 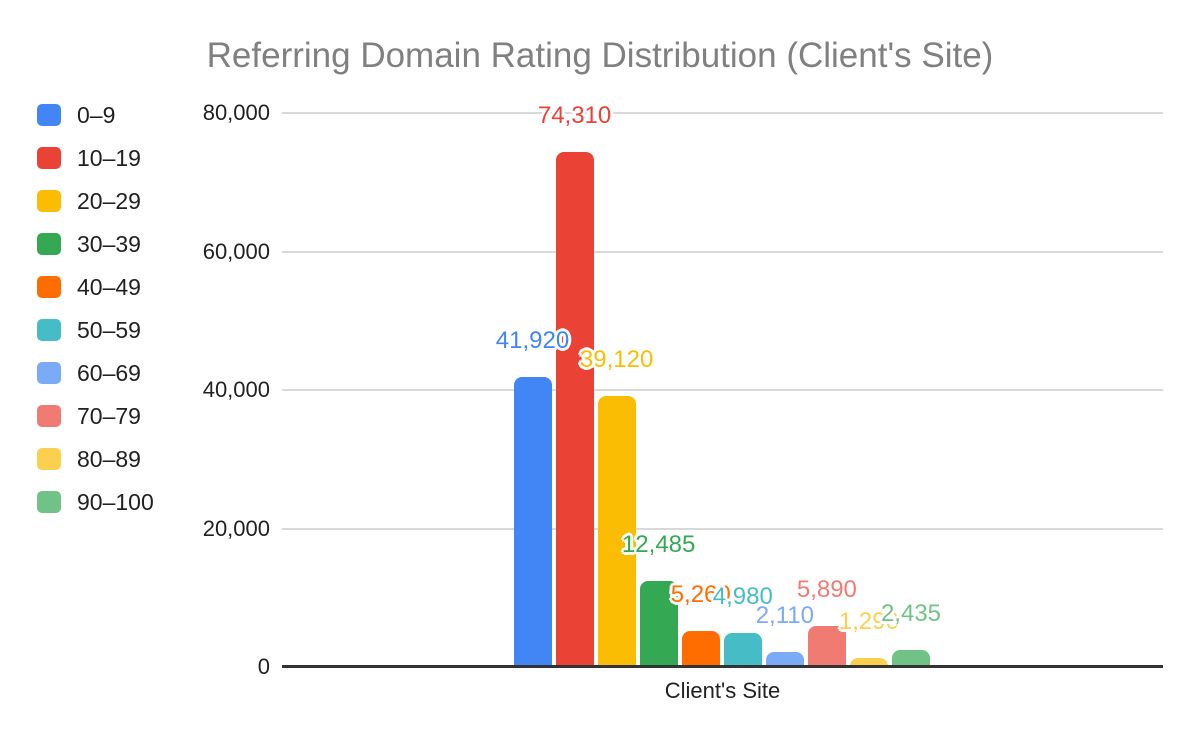 What do you see at coordinates (236, 528) in the screenshot?
I see `y-tick-label: 20,000` at bounding box center [236, 528].